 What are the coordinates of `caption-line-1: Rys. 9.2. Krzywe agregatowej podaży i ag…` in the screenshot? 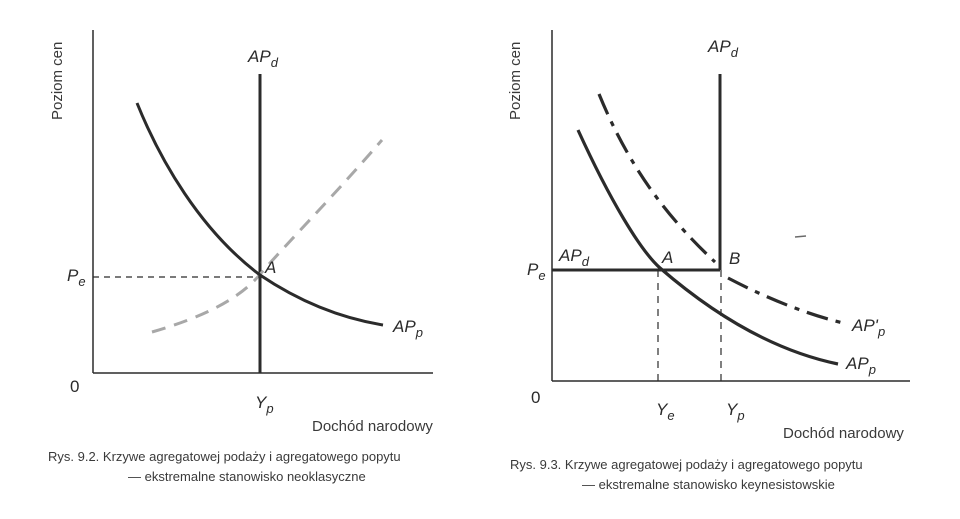 It's located at (224, 456).